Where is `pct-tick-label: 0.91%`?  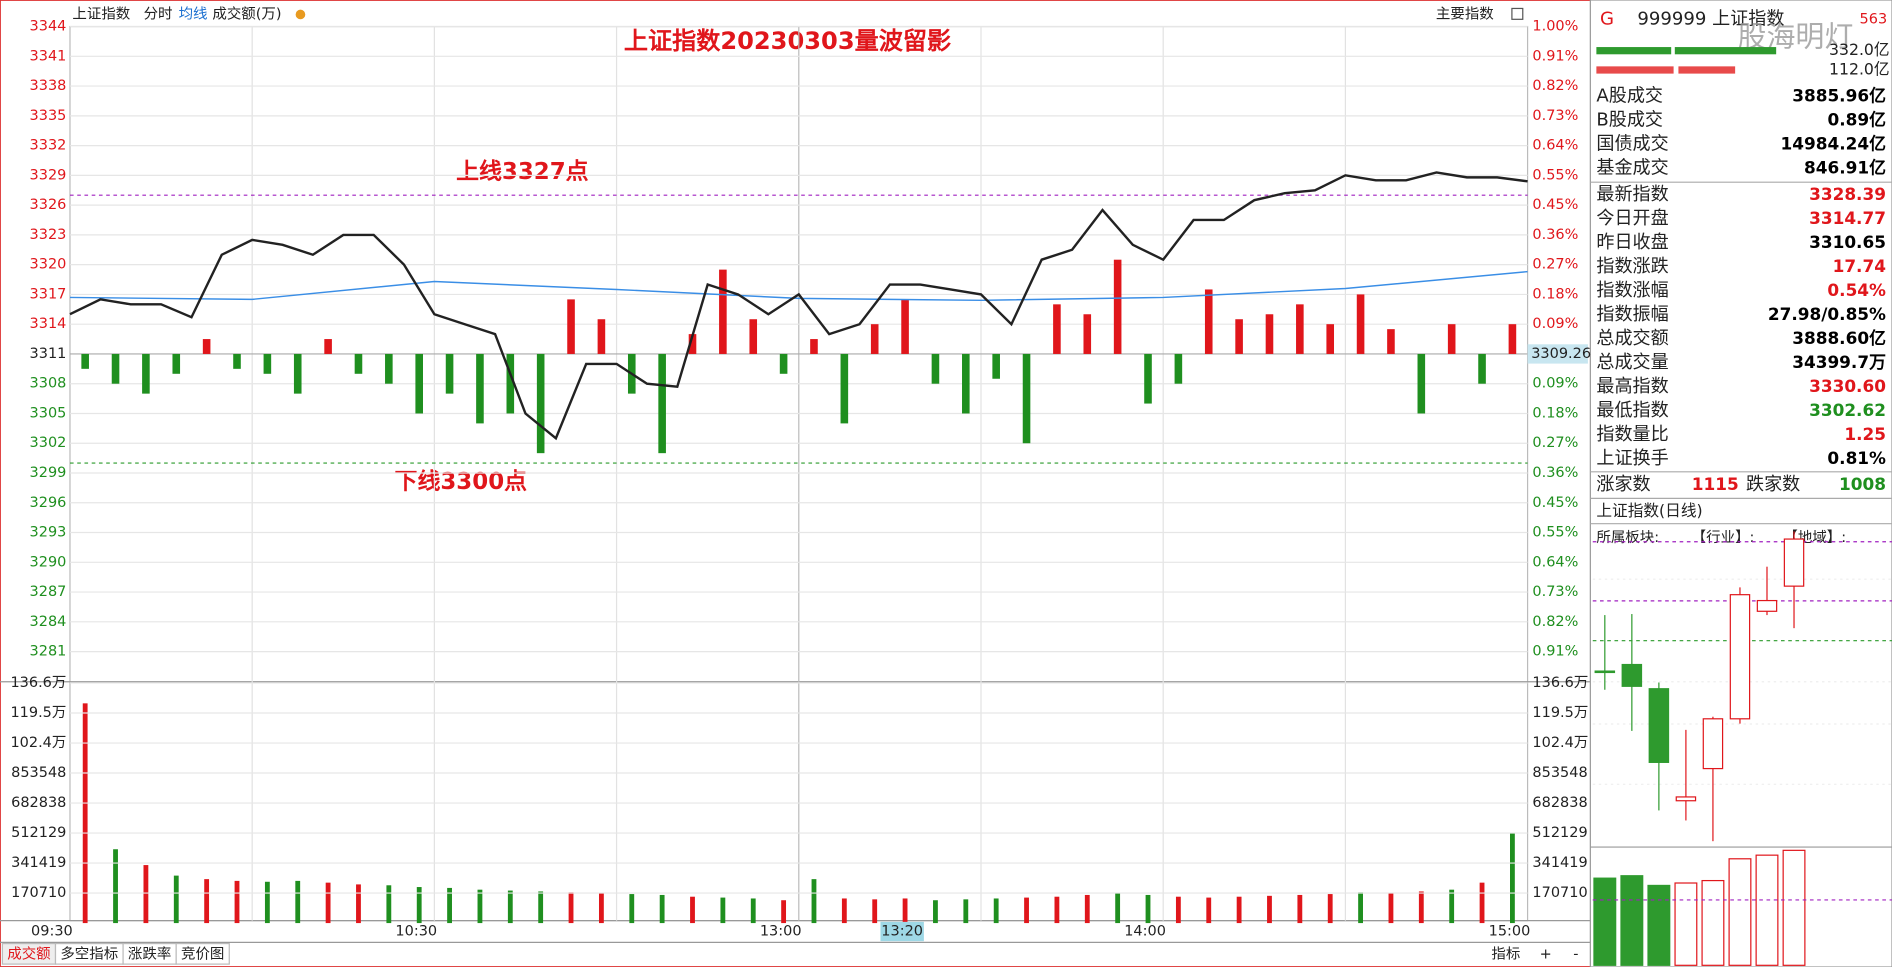 pct-tick-label: 0.91% is located at coordinates (1555, 56).